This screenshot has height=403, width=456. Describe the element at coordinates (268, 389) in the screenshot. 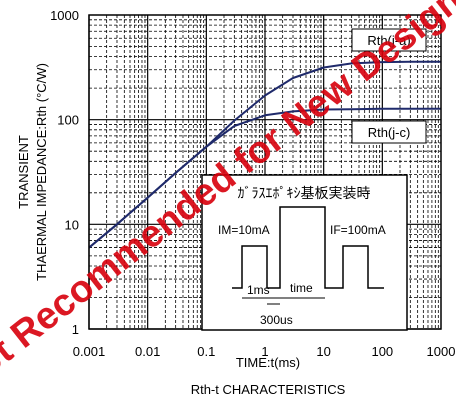

I see `chart-title: Rth-t CHARACTERISTICS` at that location.